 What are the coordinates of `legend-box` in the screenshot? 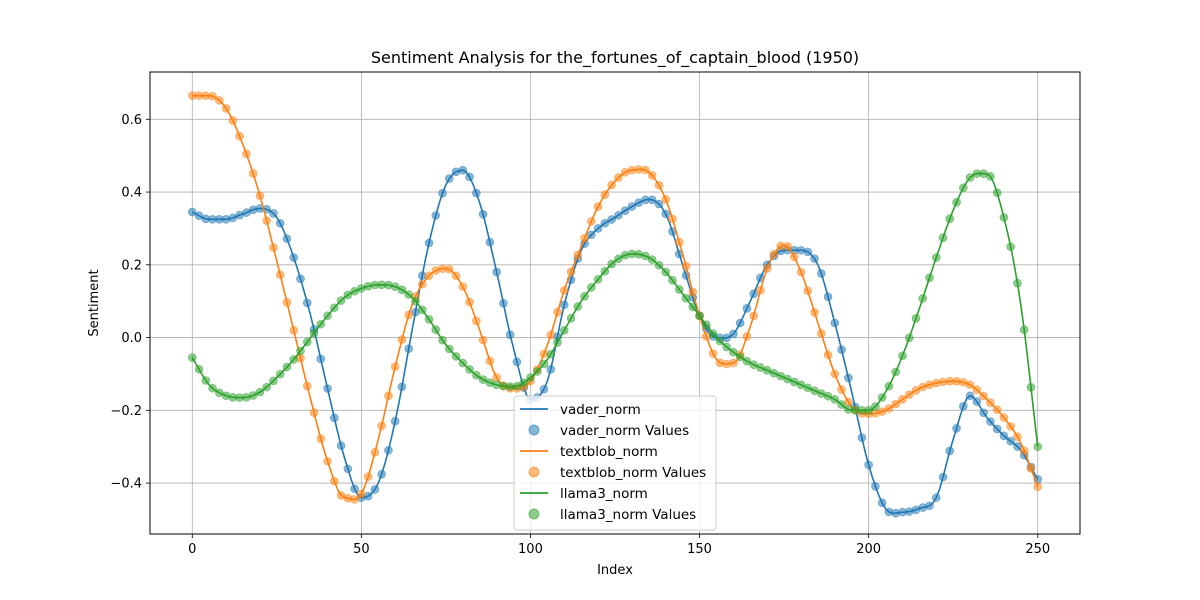 It's located at (615, 463).